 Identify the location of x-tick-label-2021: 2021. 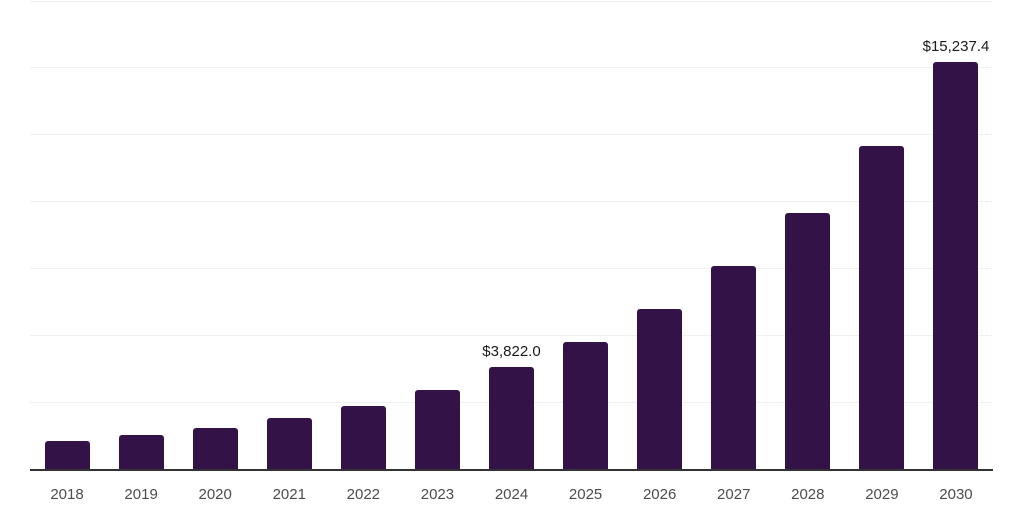
(289, 494).